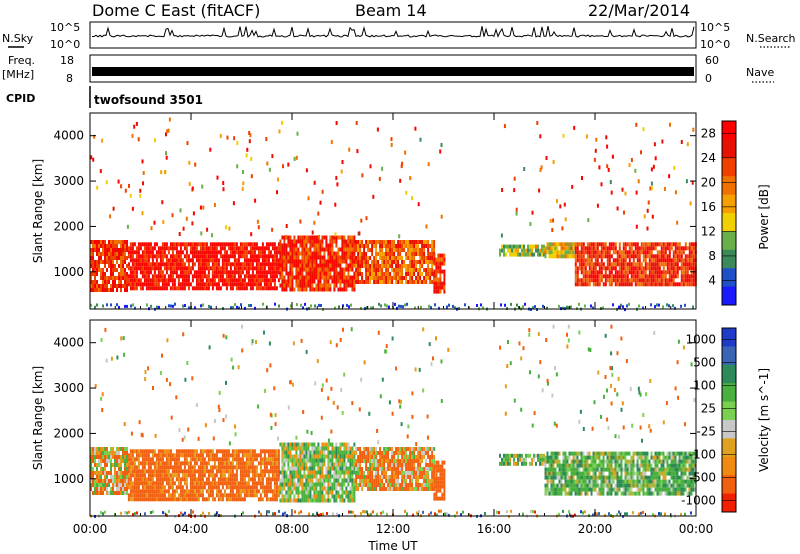 This screenshot has height=554, width=800. What do you see at coordinates (38, 211) in the screenshot?
I see `power-y-label: Slant Range [km]` at bounding box center [38, 211].